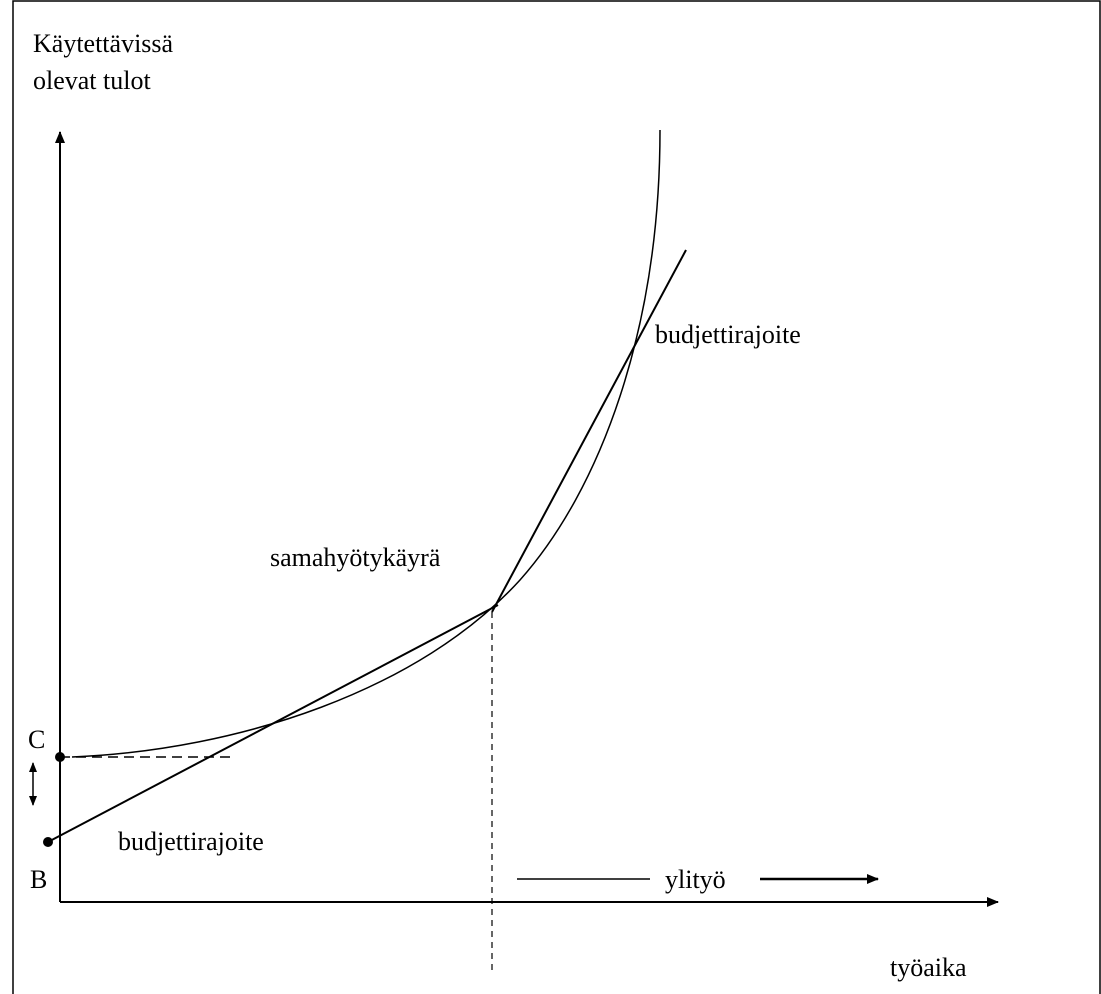 Image resolution: width=1101 pixels, height=994 pixels. What do you see at coordinates (103, 43) in the screenshot?
I see `y-axis-label: Käytettävissä` at bounding box center [103, 43].